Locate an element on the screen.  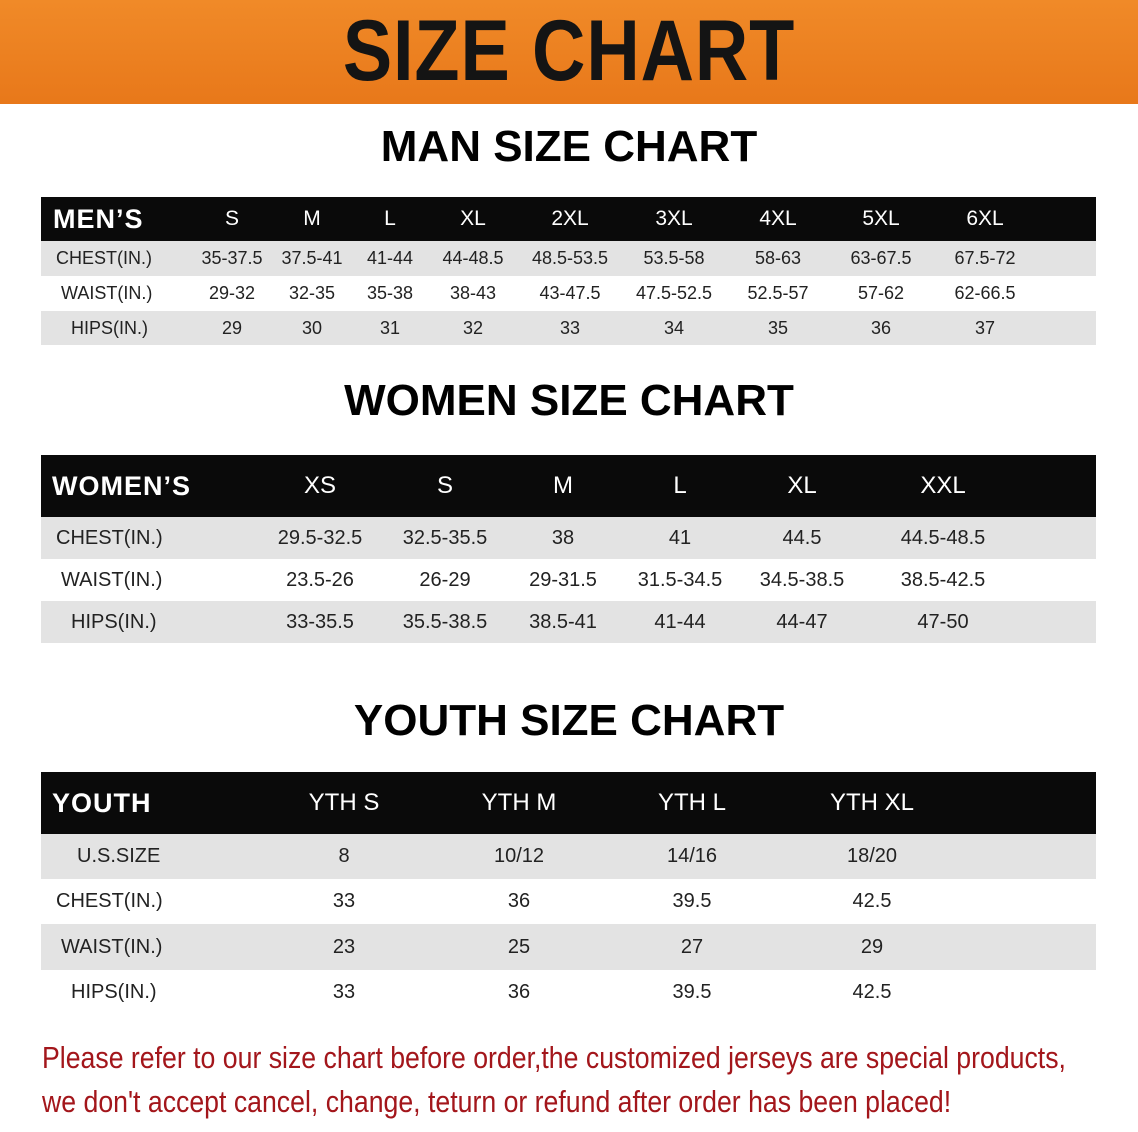
table-cell: 25 is located at coordinates (519, 946).